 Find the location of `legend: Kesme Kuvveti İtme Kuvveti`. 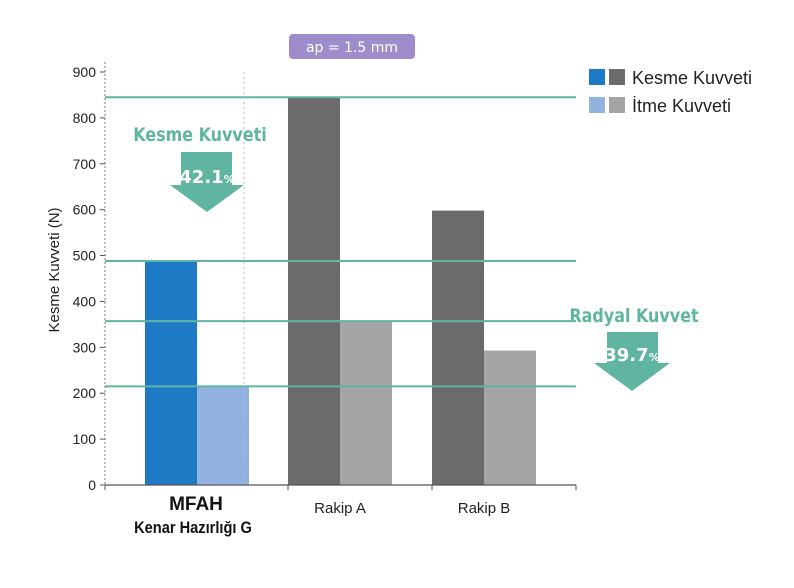

legend: Kesme Kuvveti İtme Kuvveti is located at coordinates (670, 92).